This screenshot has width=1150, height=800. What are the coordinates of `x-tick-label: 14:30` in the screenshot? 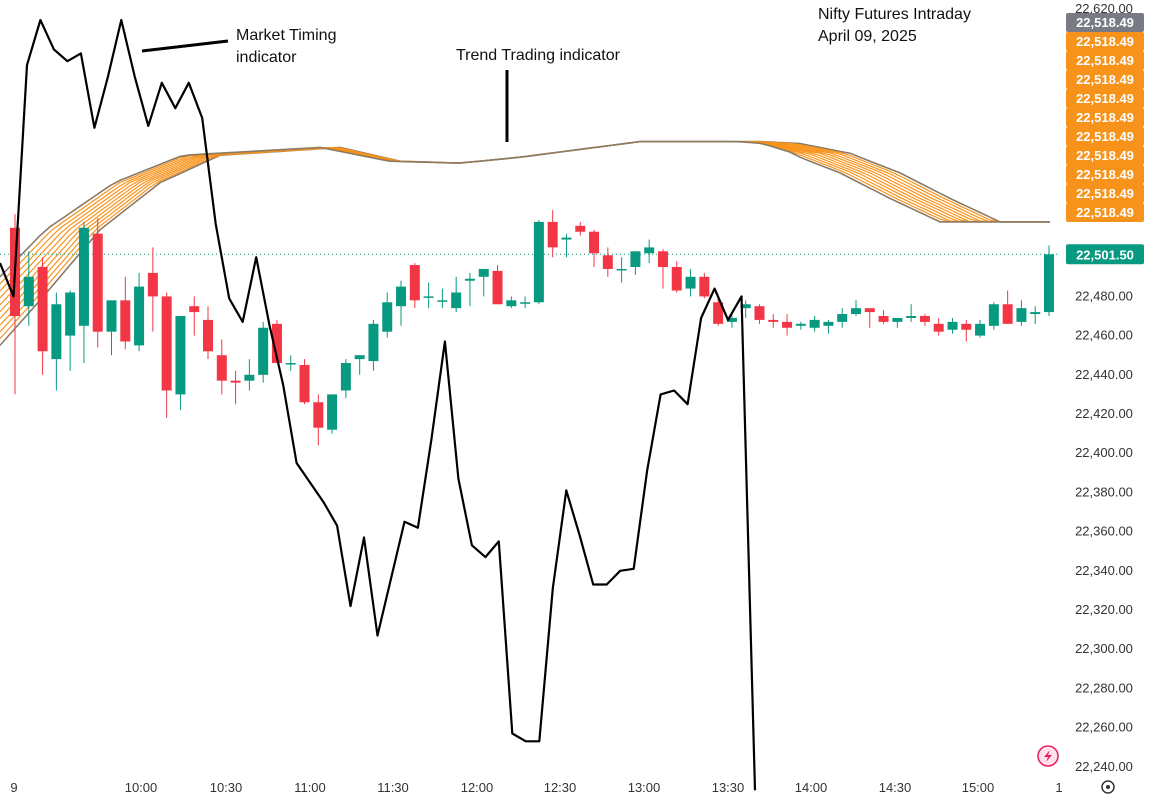 It's located at (895, 787).